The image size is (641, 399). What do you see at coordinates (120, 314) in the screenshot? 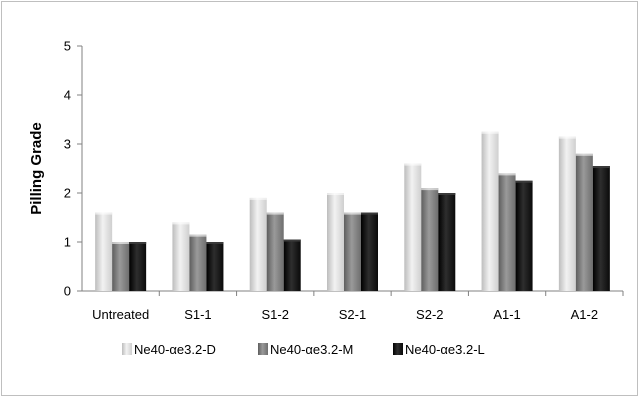
I see `x-tick-label: Untreated` at bounding box center [120, 314].